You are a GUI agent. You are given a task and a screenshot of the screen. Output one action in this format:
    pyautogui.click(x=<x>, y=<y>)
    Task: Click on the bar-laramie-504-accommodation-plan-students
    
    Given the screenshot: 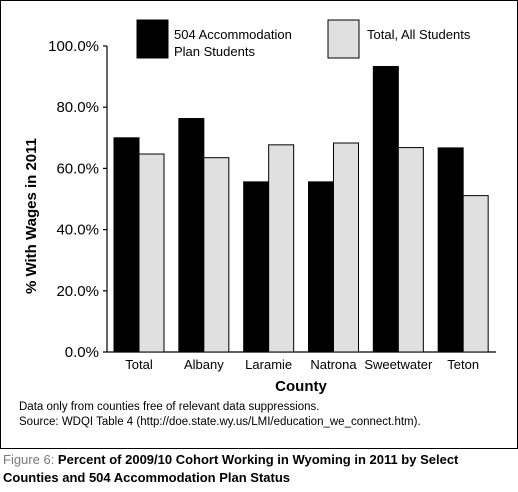 What is the action you would take?
    pyautogui.click(x=256, y=267)
    